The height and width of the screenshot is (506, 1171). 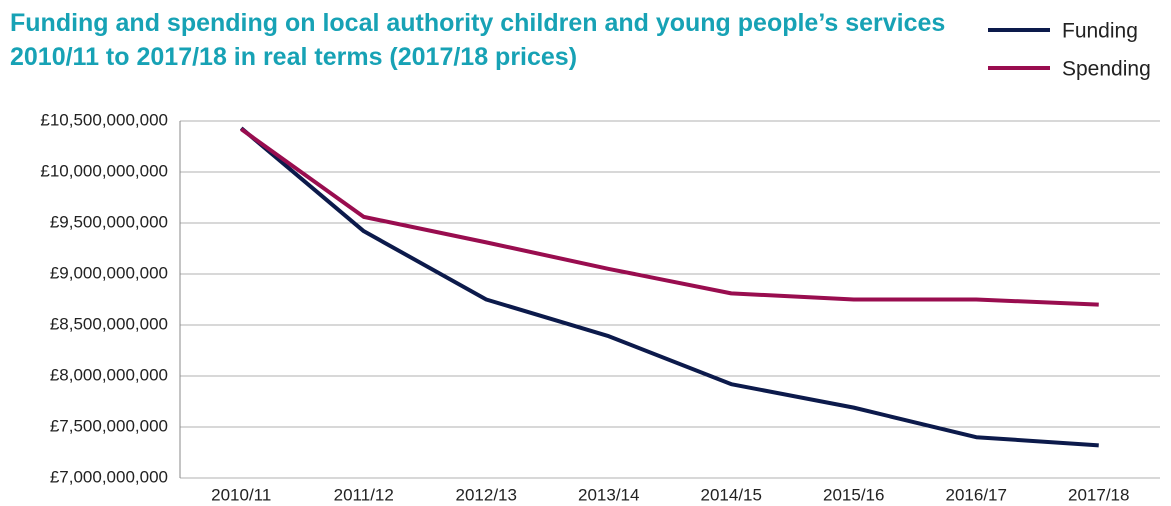 I want to click on x-tick-label: 2012/13, so click(x=486, y=494).